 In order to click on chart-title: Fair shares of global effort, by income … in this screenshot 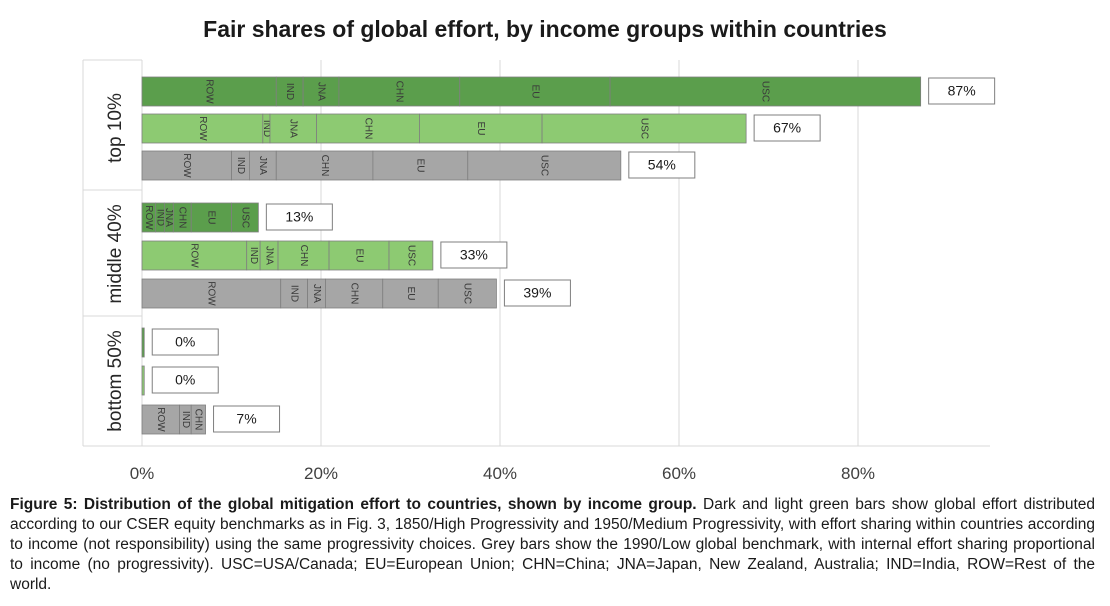, I will do `click(545, 29)`.